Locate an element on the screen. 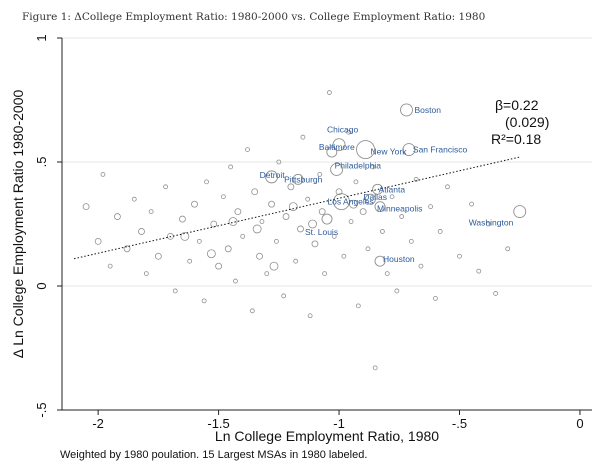  city-label: Los Angeles is located at coordinates (350, 202).